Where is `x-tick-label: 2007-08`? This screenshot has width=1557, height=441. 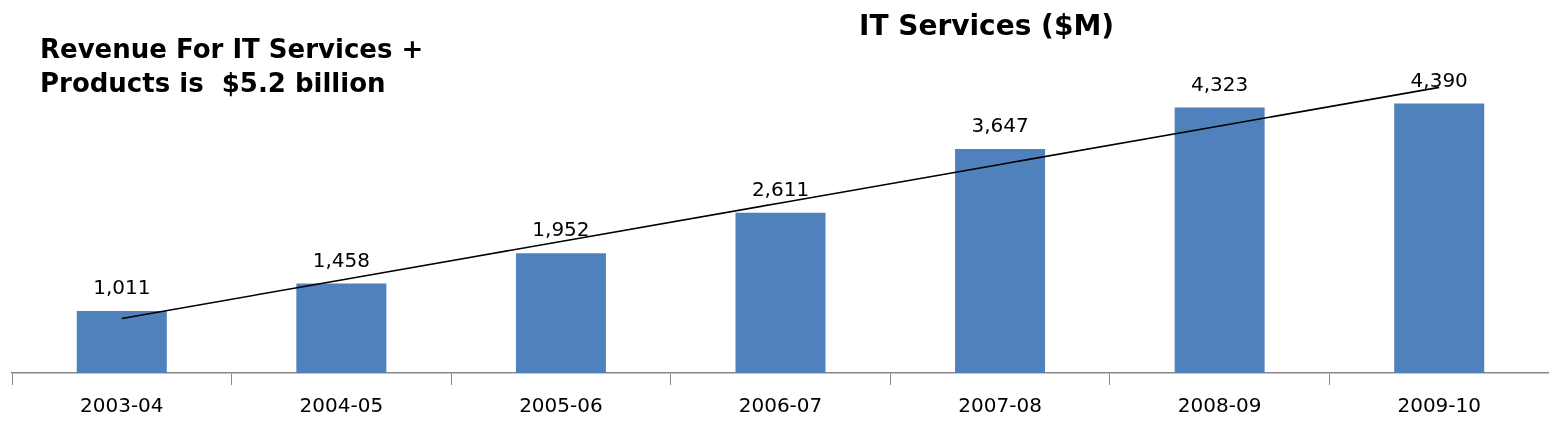
x-tick-label: 2007-08 is located at coordinates (1000, 405).